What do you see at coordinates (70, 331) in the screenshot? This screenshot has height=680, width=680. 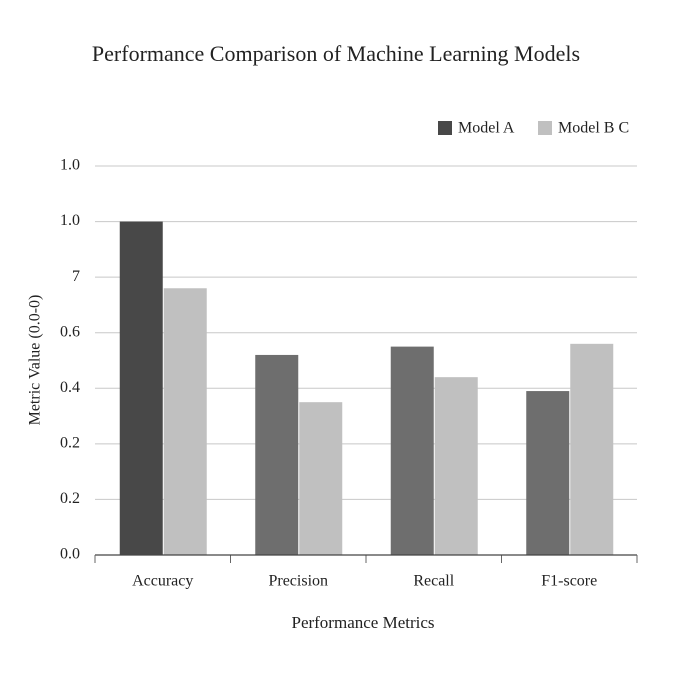 I see `y-tick-label: 0.6` at bounding box center [70, 331].